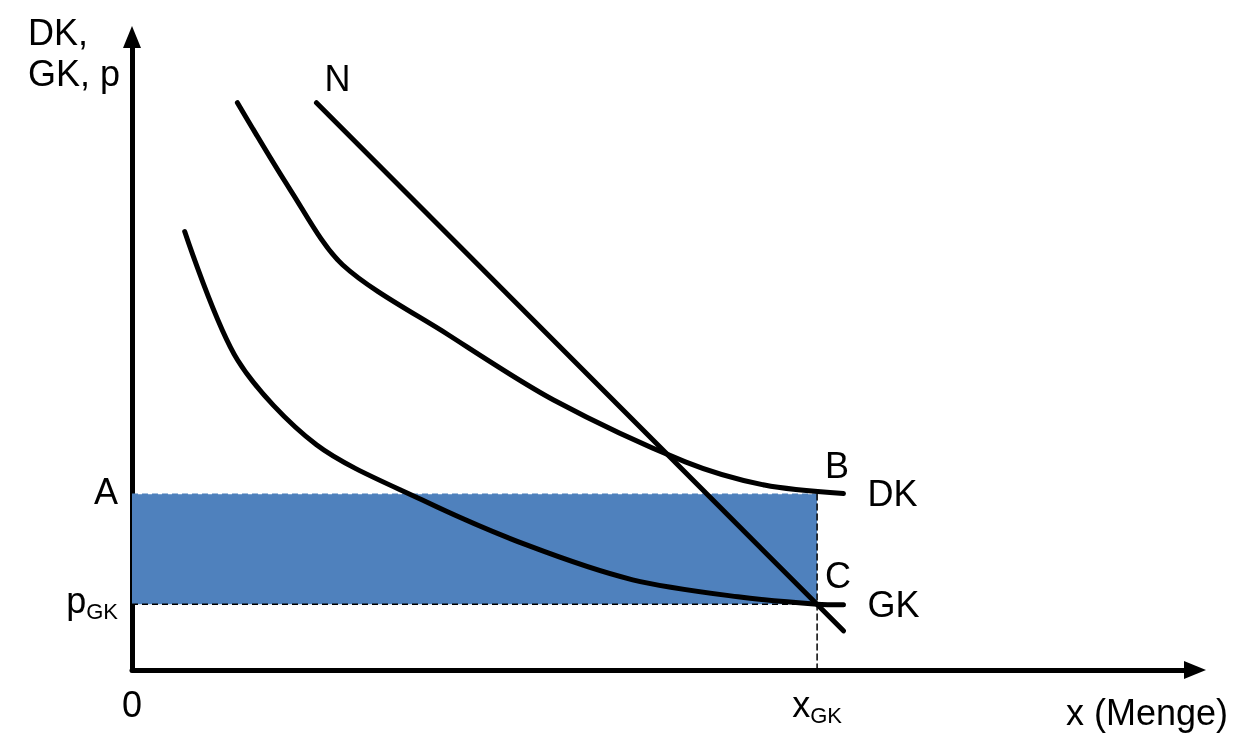 The image size is (1235, 737). Describe the element at coordinates (893, 605) in the screenshot. I see `series-label: GK` at that location.